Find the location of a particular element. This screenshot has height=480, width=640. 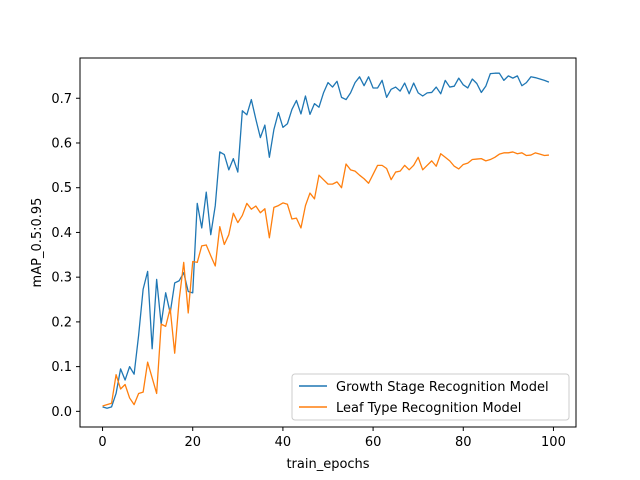

x-tick-label: 40 is located at coordinates (283, 442).